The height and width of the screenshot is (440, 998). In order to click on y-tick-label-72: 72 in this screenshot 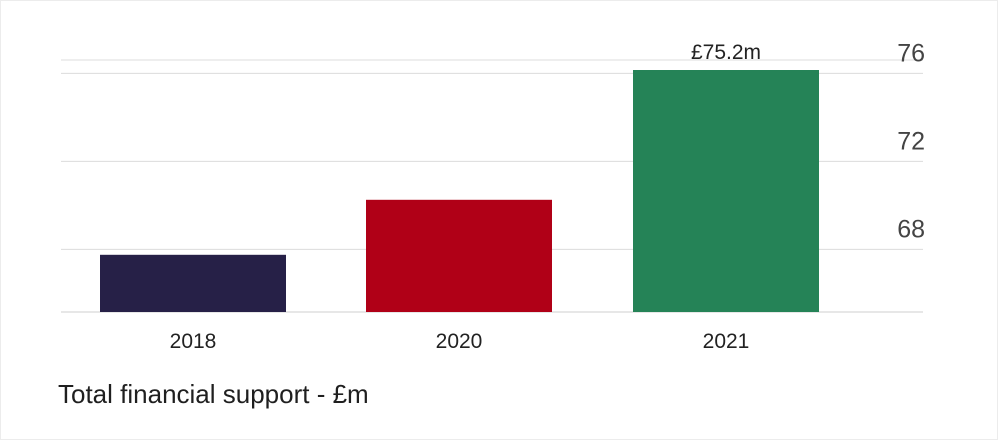, I will do `click(911, 141)`.